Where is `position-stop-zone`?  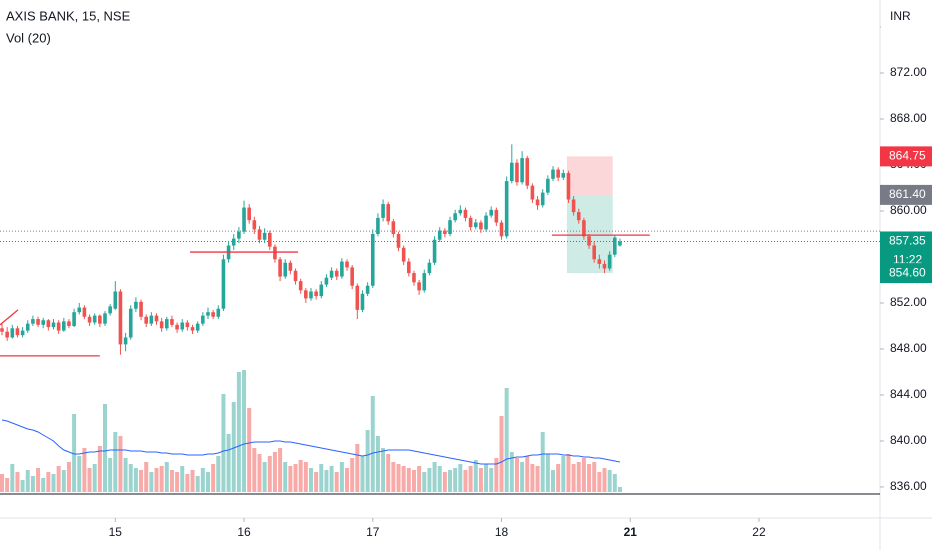
position-stop-zone is located at coordinates (589, 175).